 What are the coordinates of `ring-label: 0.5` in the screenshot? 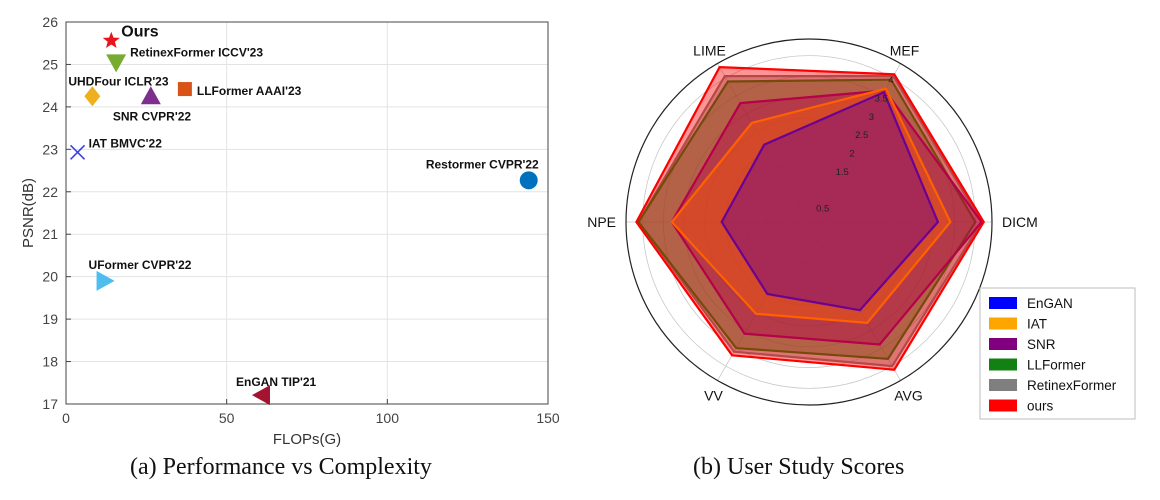 It's located at (822, 209).